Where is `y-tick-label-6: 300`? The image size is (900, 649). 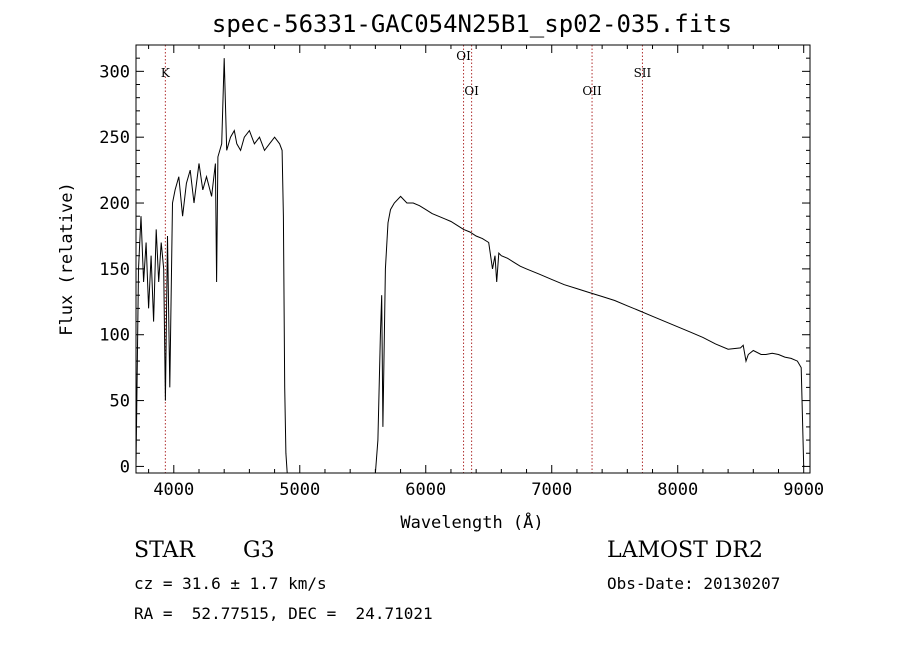
y-tick-label-6: 300 is located at coordinates (114, 72).